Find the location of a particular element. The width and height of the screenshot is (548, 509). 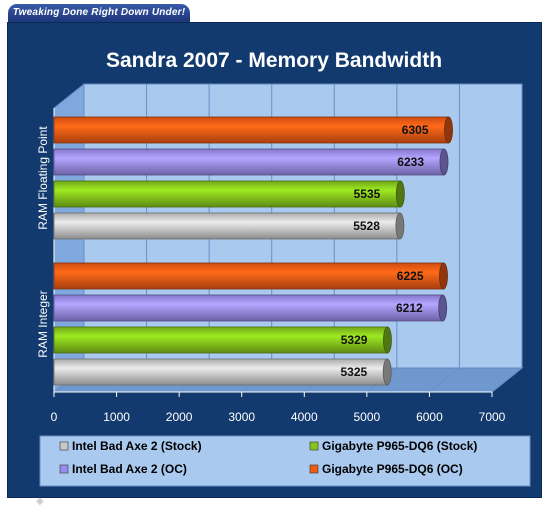

legend-label: Gigabyte P965-DQ6 (Stock) is located at coordinates (399, 446).